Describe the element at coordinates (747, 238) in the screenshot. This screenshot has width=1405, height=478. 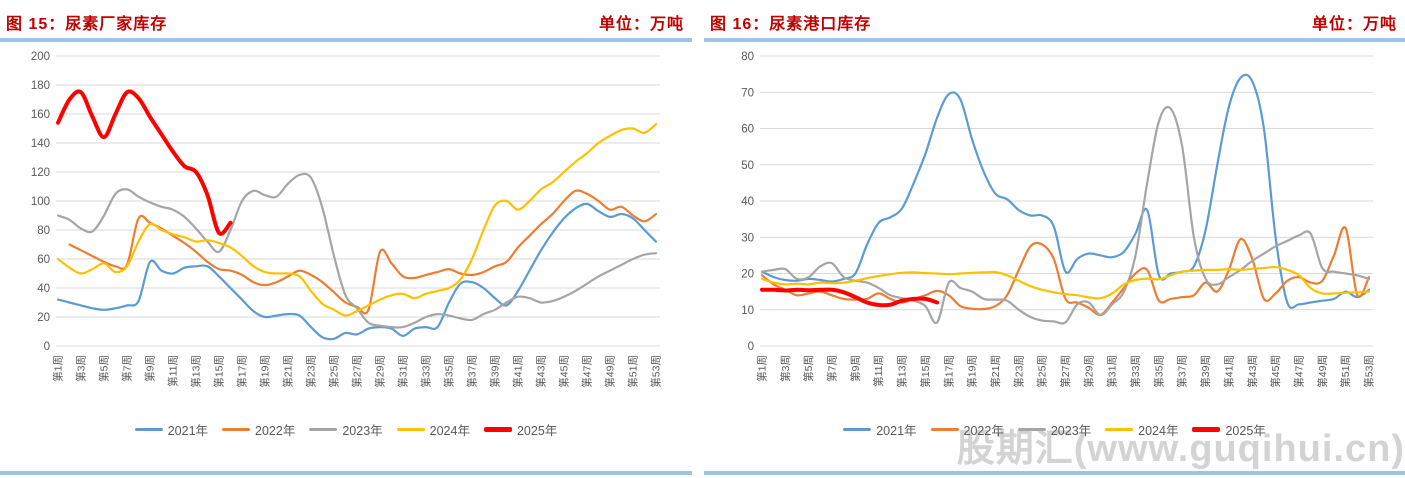
I see `svg-text: 30` at that location.